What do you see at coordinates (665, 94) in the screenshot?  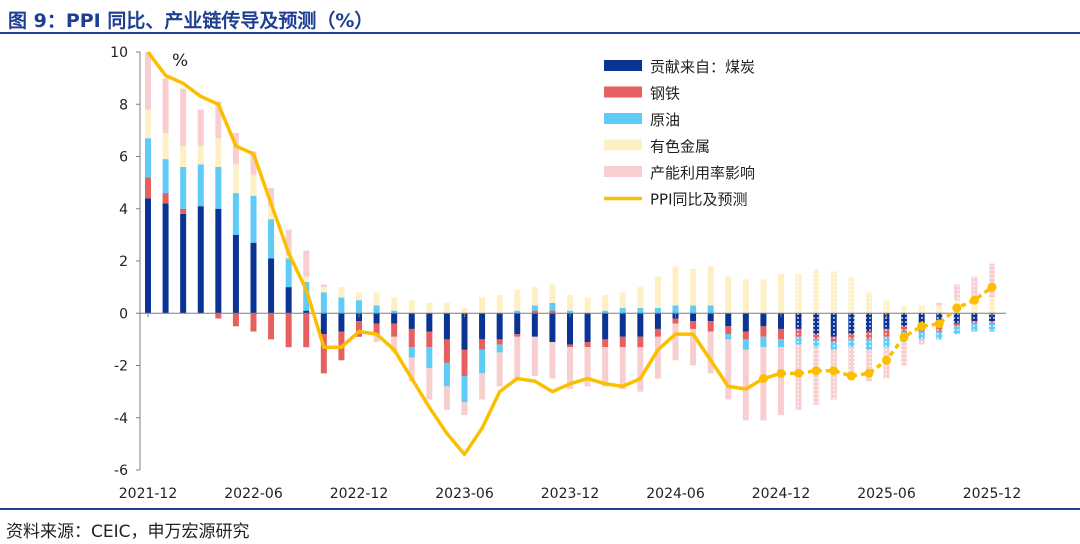 I see `legend-label-1: 钢铁` at bounding box center [665, 94].